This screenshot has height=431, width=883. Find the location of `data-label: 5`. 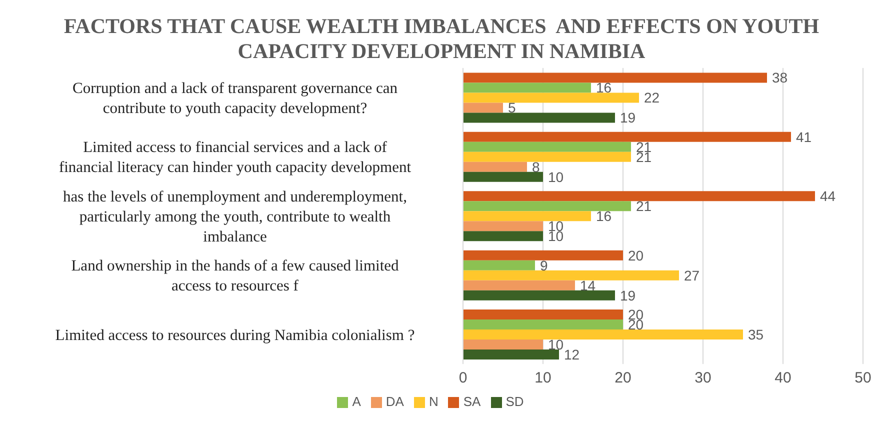

data-label: 5 is located at coordinates (512, 108).